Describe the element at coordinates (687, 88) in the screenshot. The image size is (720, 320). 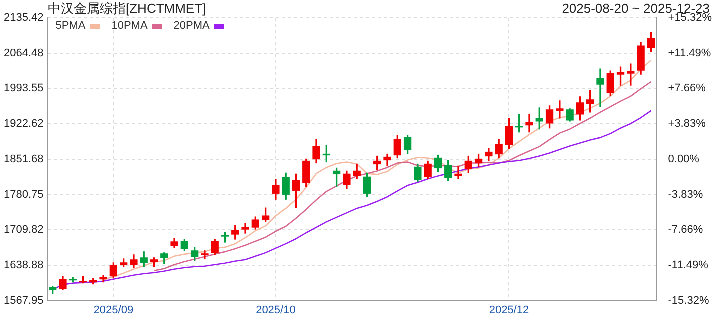
I see `y2-tick-label: +7.66%` at that location.